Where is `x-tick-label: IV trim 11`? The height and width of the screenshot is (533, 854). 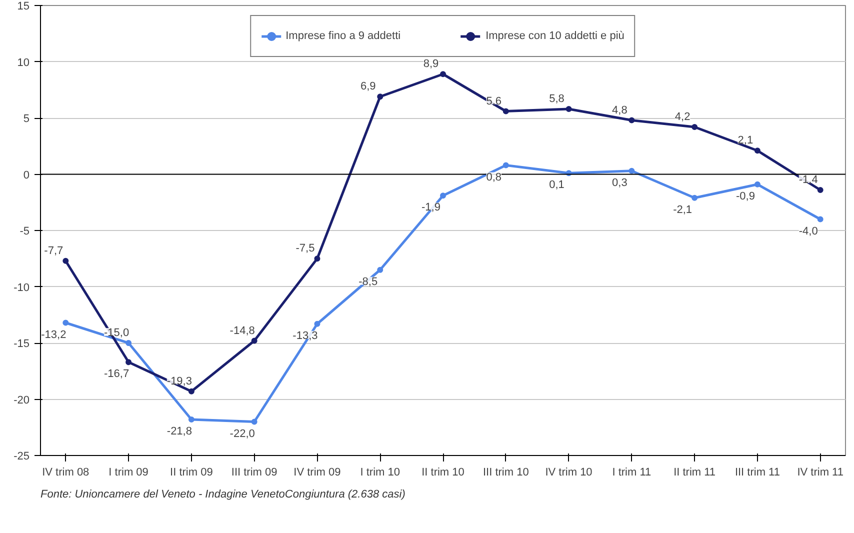 x-tick-label: IV trim 11 is located at coordinates (820, 472).